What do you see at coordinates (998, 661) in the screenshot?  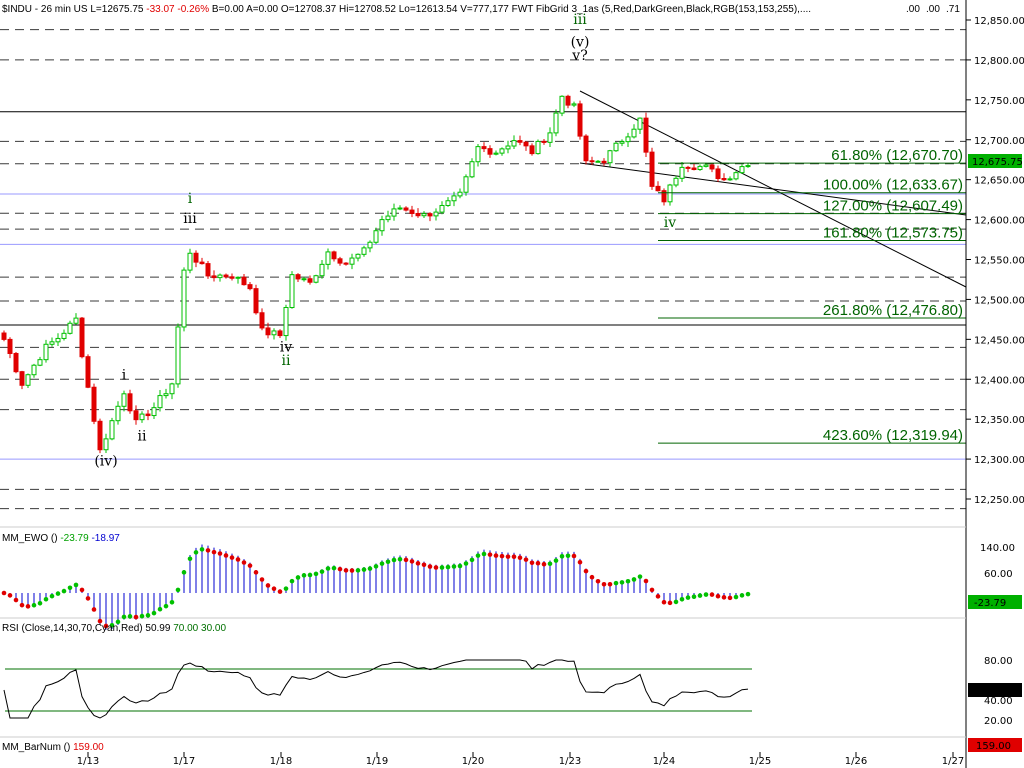 I see `rsi-tick-1: 80.00` at bounding box center [998, 661].